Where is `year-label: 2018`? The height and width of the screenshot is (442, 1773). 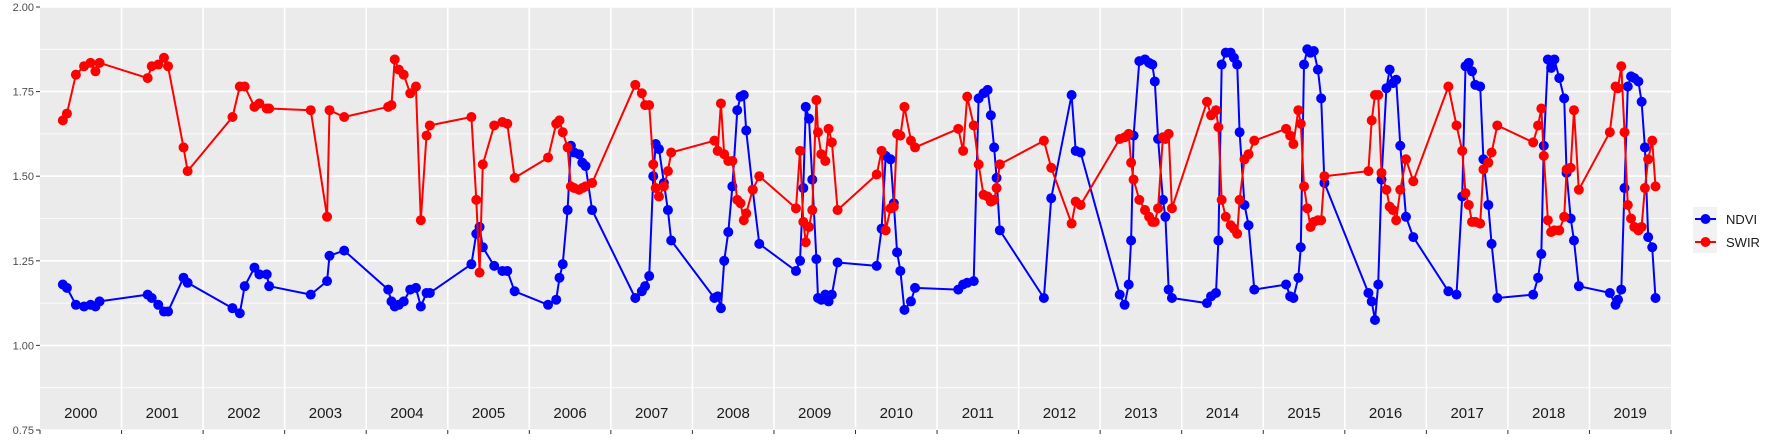
year-label: 2018 is located at coordinates (1548, 413).